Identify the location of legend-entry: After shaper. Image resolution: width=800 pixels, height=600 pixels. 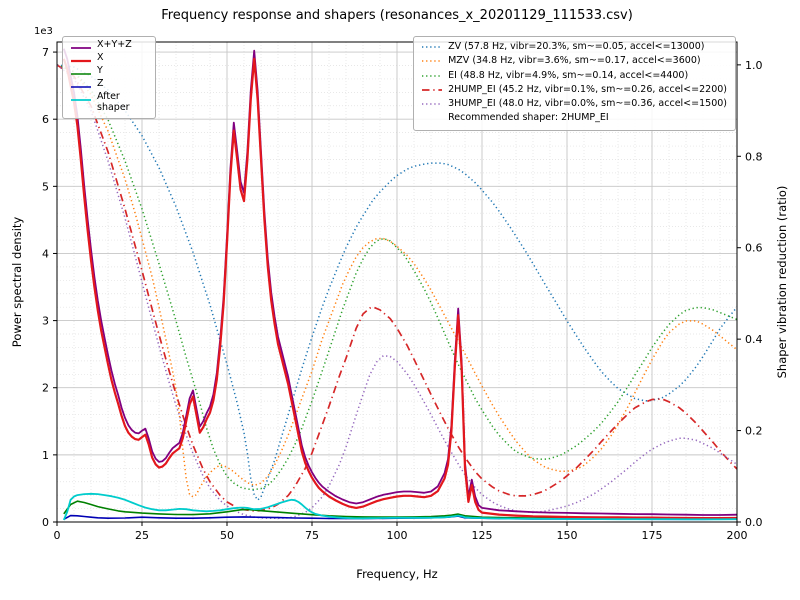
(108, 102).